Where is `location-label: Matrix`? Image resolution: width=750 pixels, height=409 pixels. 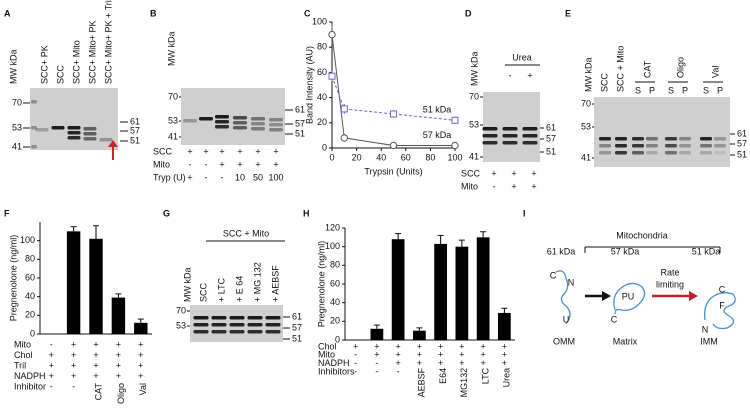 location-label: Matrix is located at coordinates (625, 341).